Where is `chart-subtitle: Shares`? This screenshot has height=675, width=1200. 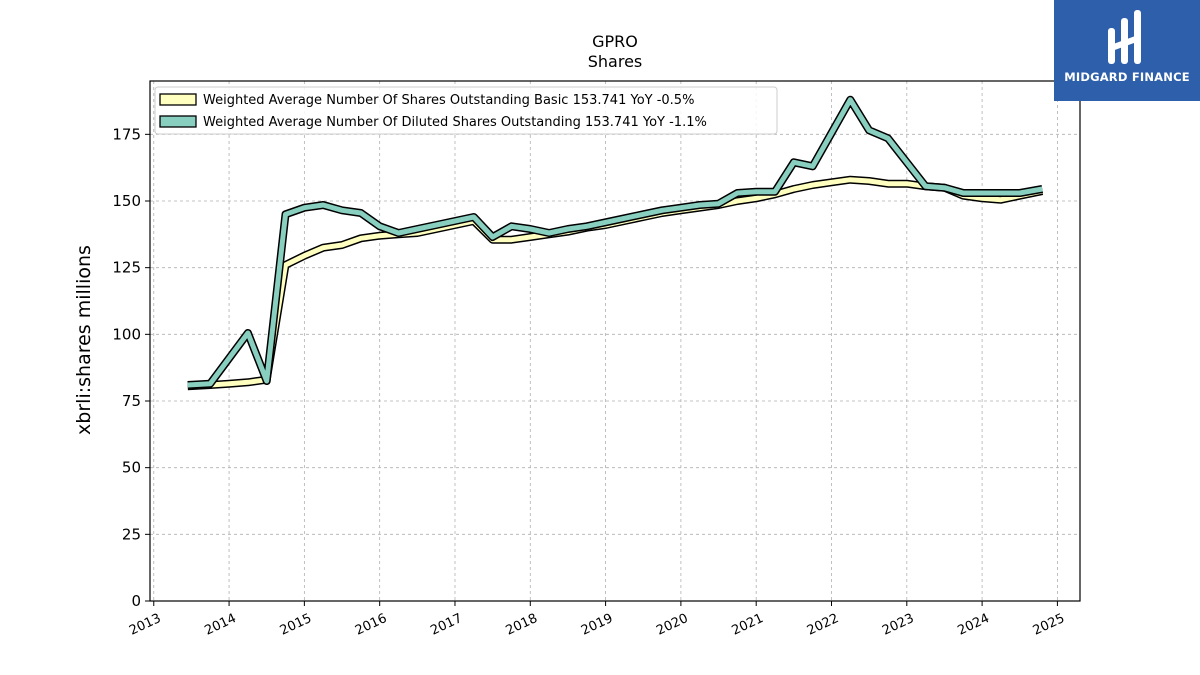
chart-subtitle: Shares is located at coordinates (615, 61).